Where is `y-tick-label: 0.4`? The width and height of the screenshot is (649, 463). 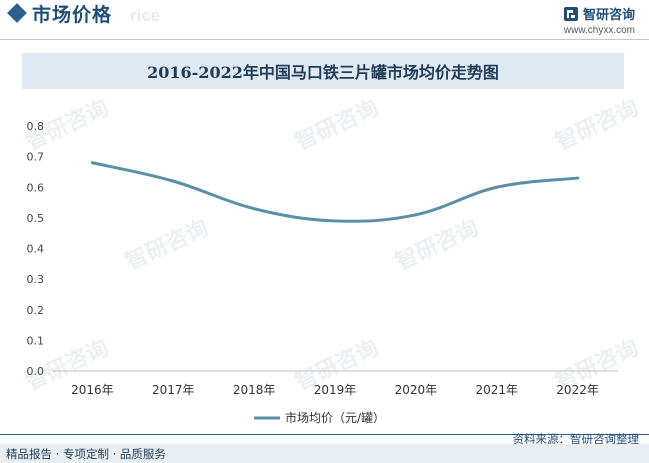 y-tick-label: 0.4 is located at coordinates (36, 249).